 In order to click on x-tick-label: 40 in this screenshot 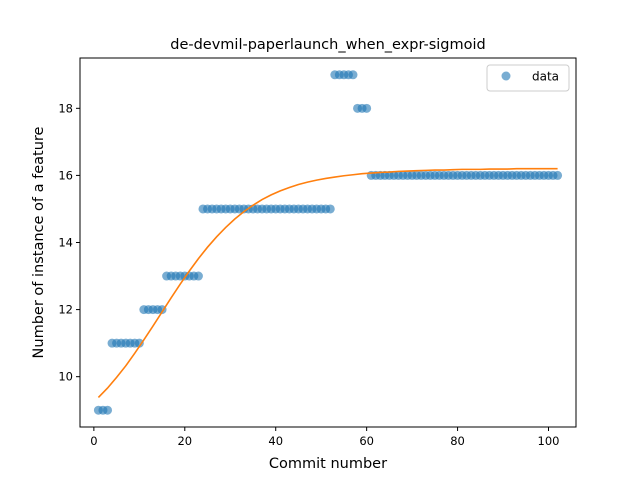, I will do `click(275, 441)`.